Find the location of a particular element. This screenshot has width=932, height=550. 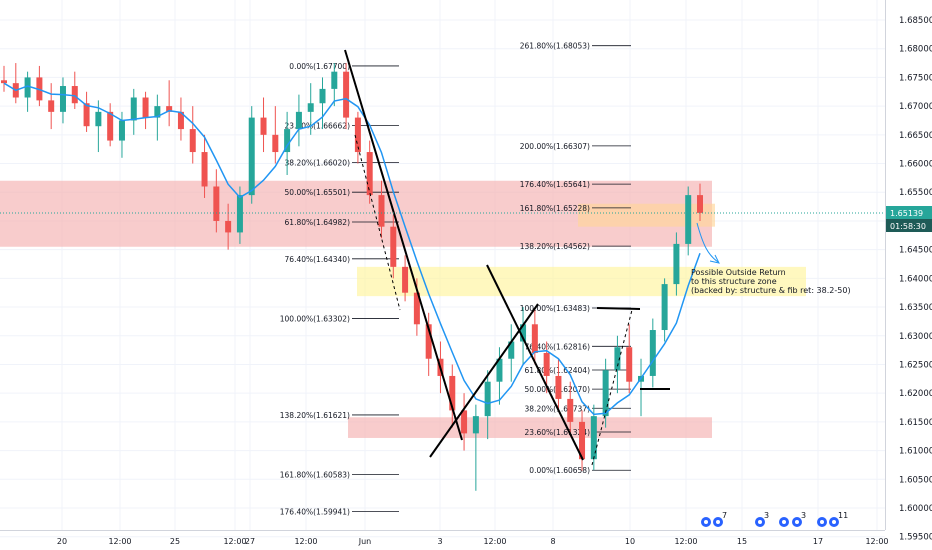

time-tick-label: 10 is located at coordinates (630, 541).